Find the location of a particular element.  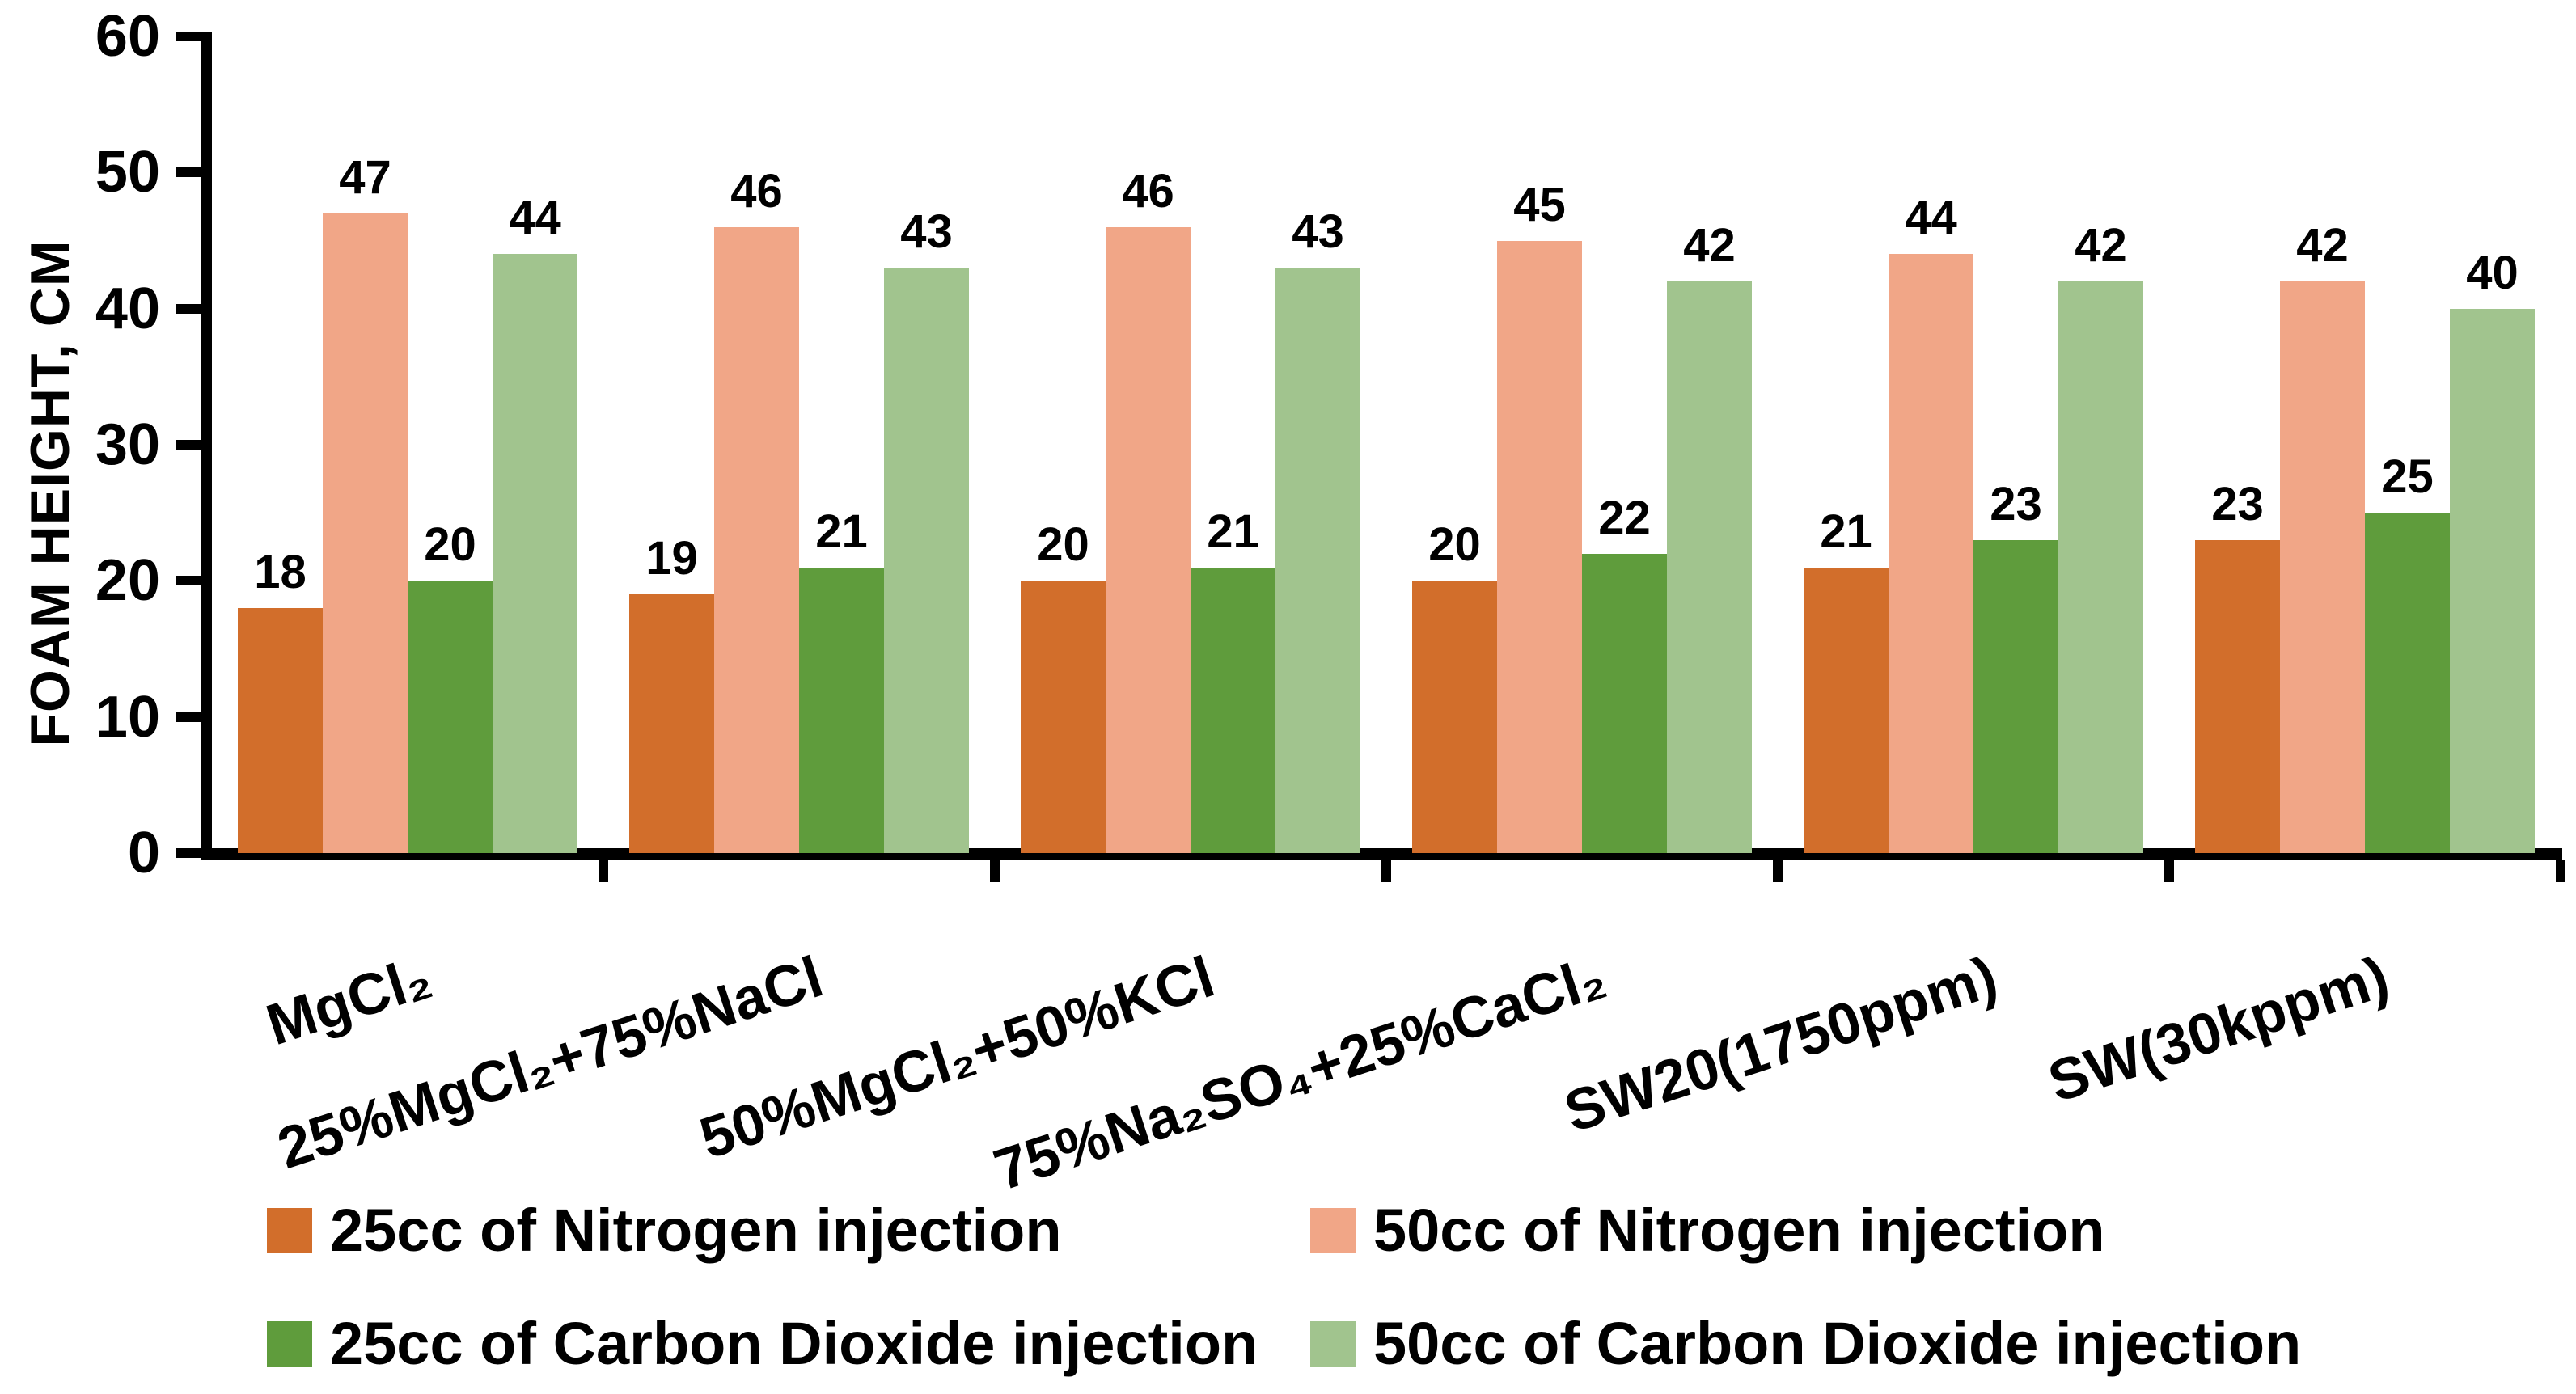

legend-item: 50cc of Carbon Dioxide injection is located at coordinates (1805, 1344).